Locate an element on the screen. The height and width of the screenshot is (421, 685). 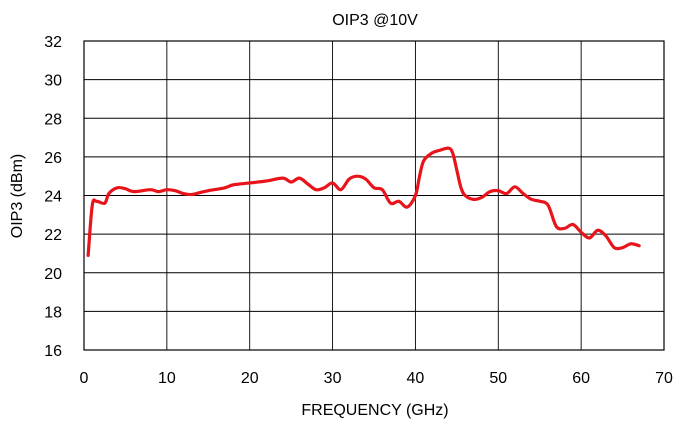
chart-title: OIP3 @10V is located at coordinates (375, 20).